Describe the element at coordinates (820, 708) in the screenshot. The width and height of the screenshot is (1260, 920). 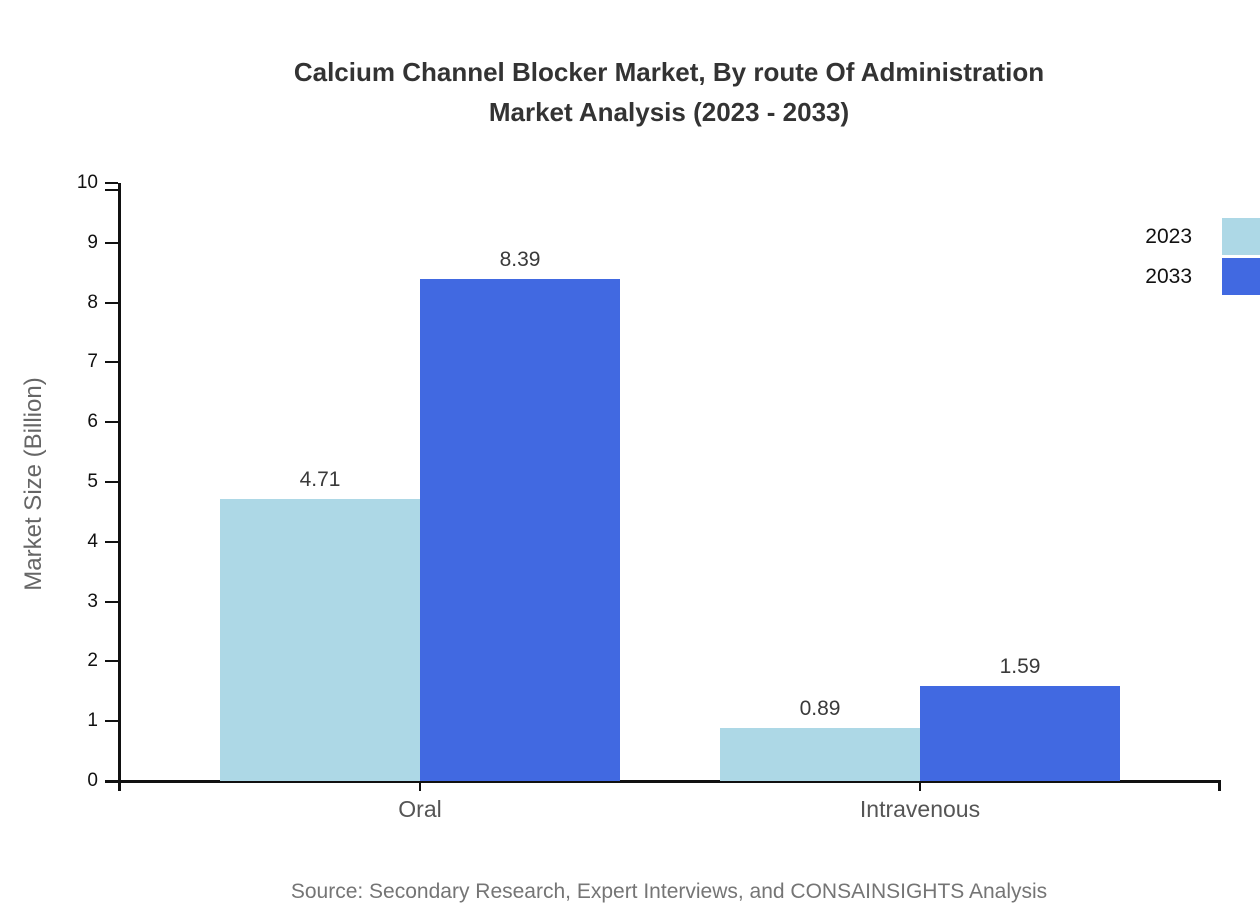
I see `bar-value-label: 0.89` at that location.